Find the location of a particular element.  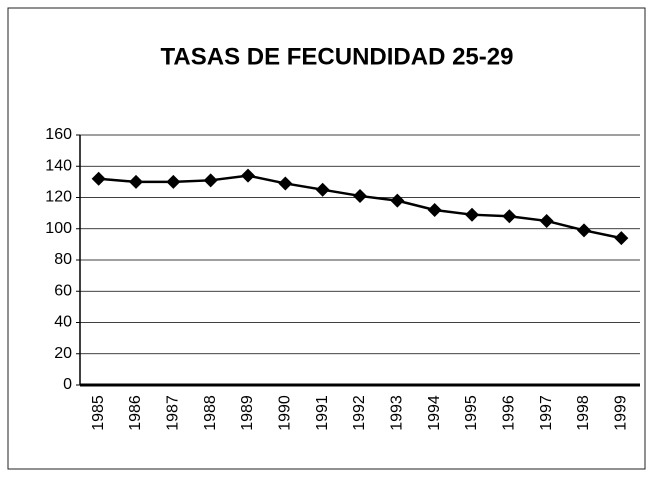

y-tick-label: 140 is located at coordinates (58, 165).